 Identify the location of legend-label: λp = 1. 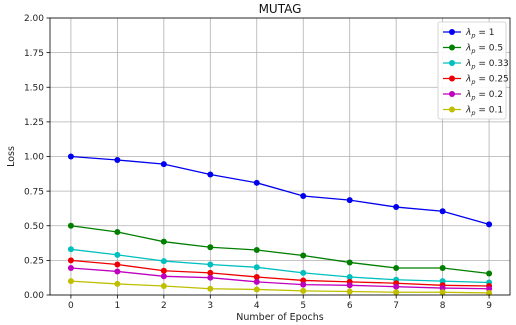
(479, 34).